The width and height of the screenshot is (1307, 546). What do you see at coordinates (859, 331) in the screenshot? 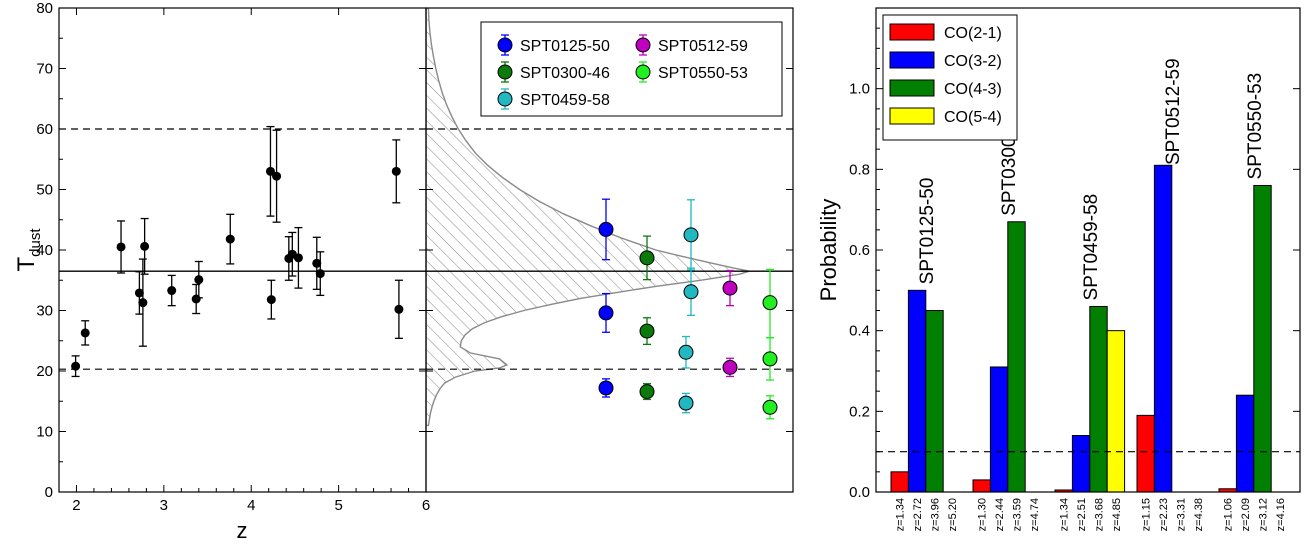
I see `y-tick-label: 0.4` at bounding box center [859, 331].